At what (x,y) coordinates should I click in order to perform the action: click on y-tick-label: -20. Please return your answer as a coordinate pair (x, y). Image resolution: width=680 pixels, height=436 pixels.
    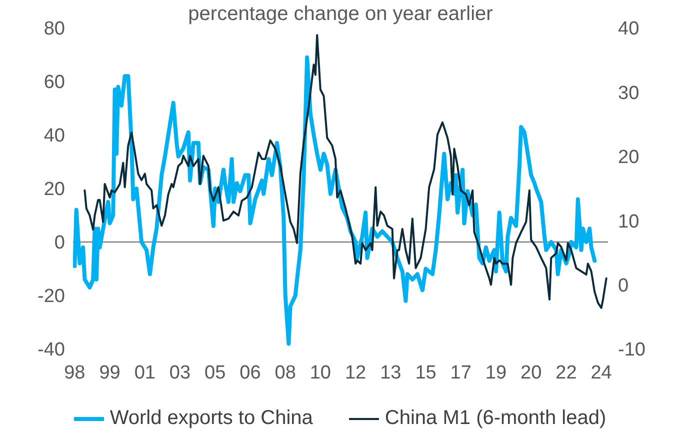
    Looking at the image, I should click on (51, 297).